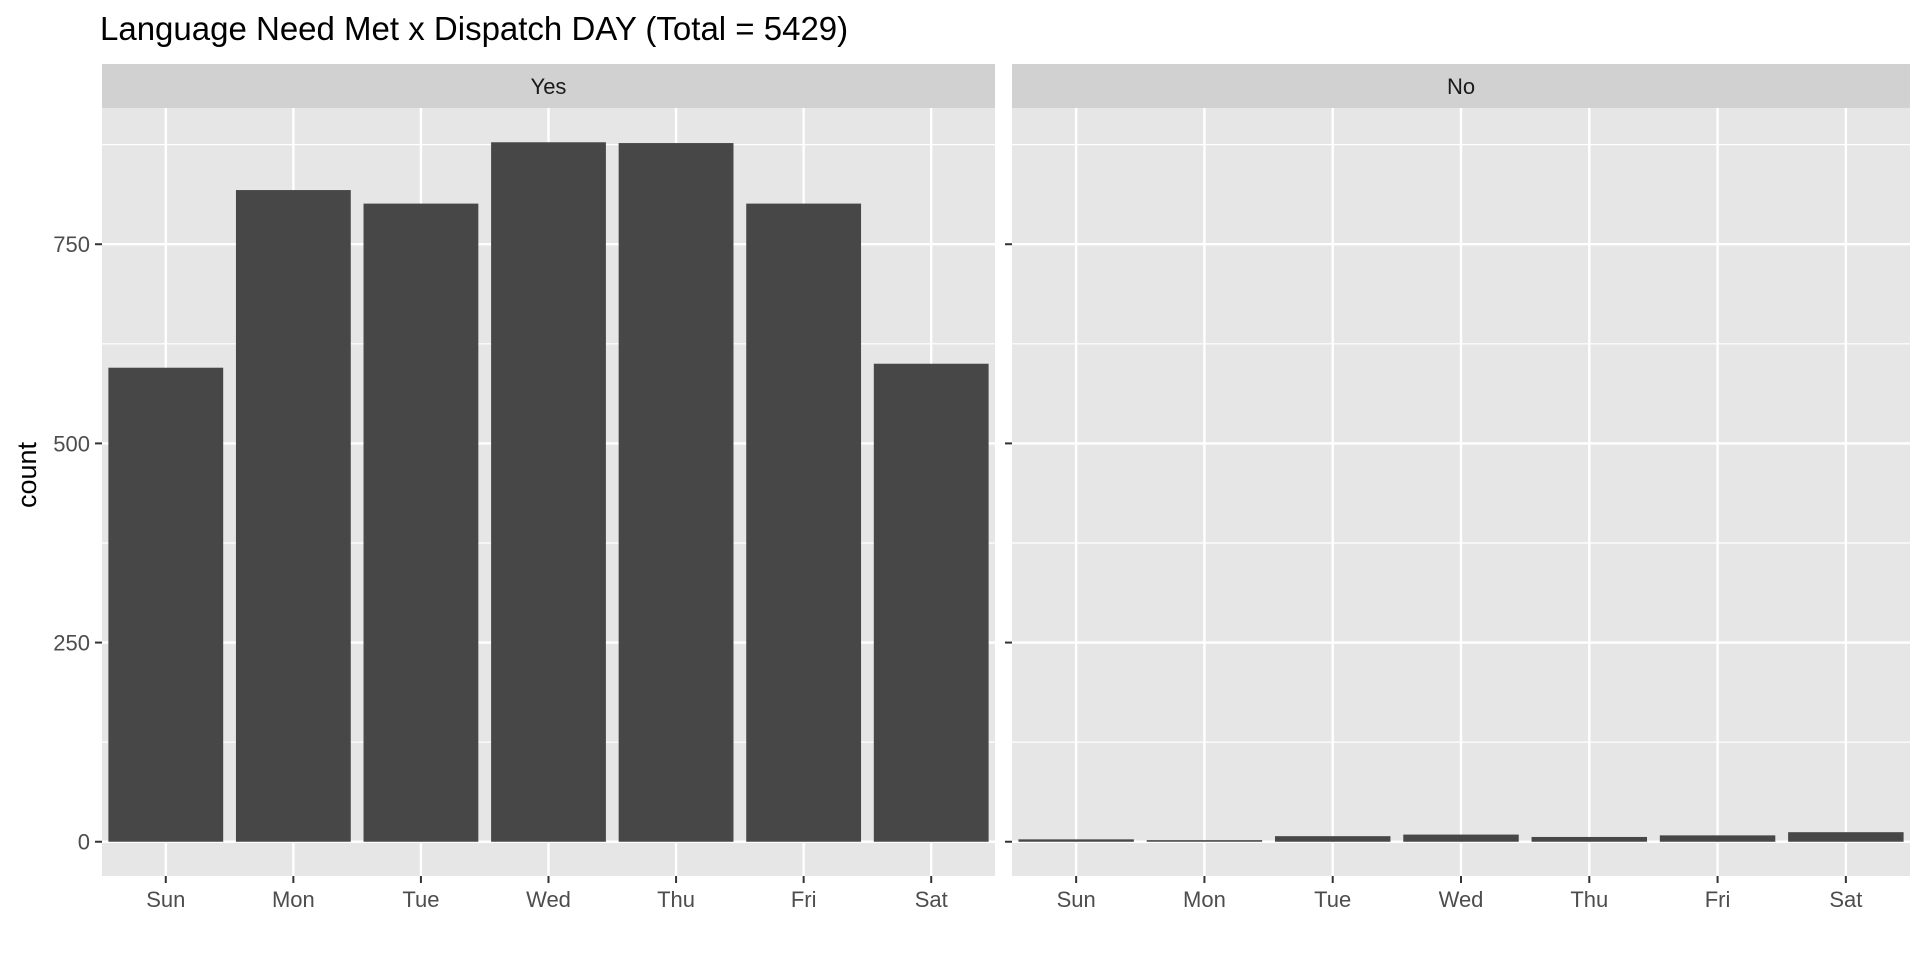  I want to click on y-tick-label: 750, so click(71, 244).